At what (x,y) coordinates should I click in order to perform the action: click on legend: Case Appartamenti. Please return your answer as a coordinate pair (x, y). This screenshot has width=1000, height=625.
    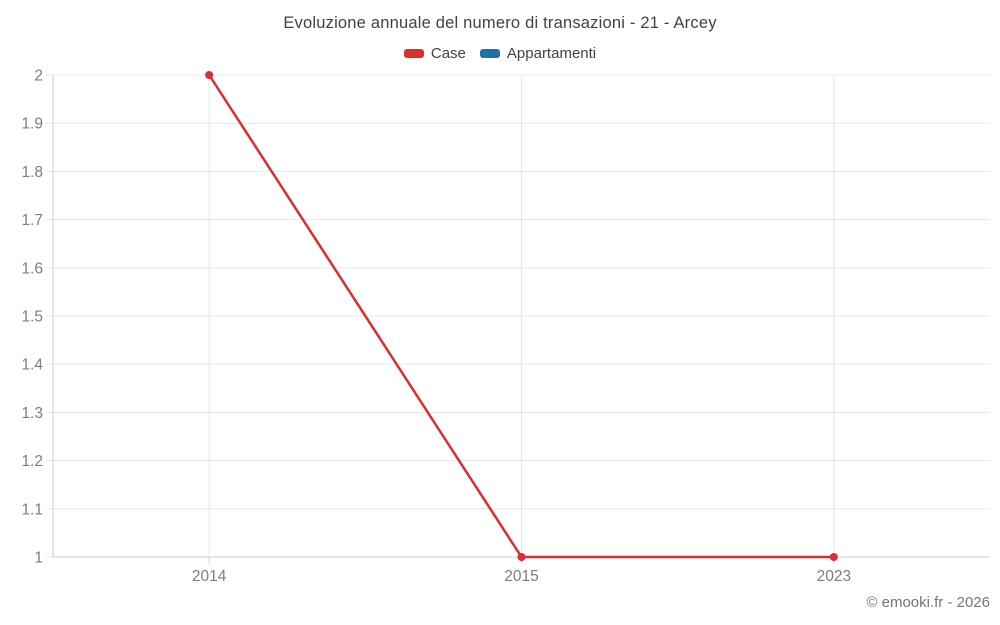
    Looking at the image, I should click on (500, 53).